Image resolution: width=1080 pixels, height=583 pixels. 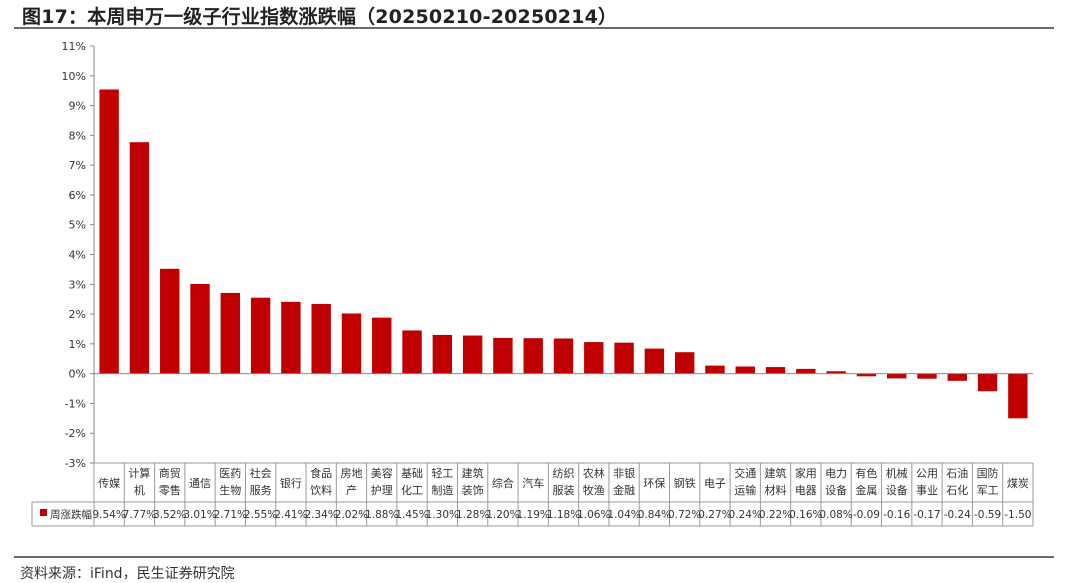 What do you see at coordinates (169, 515) in the screenshot?
I see `data-label: 3.52%` at bounding box center [169, 515].